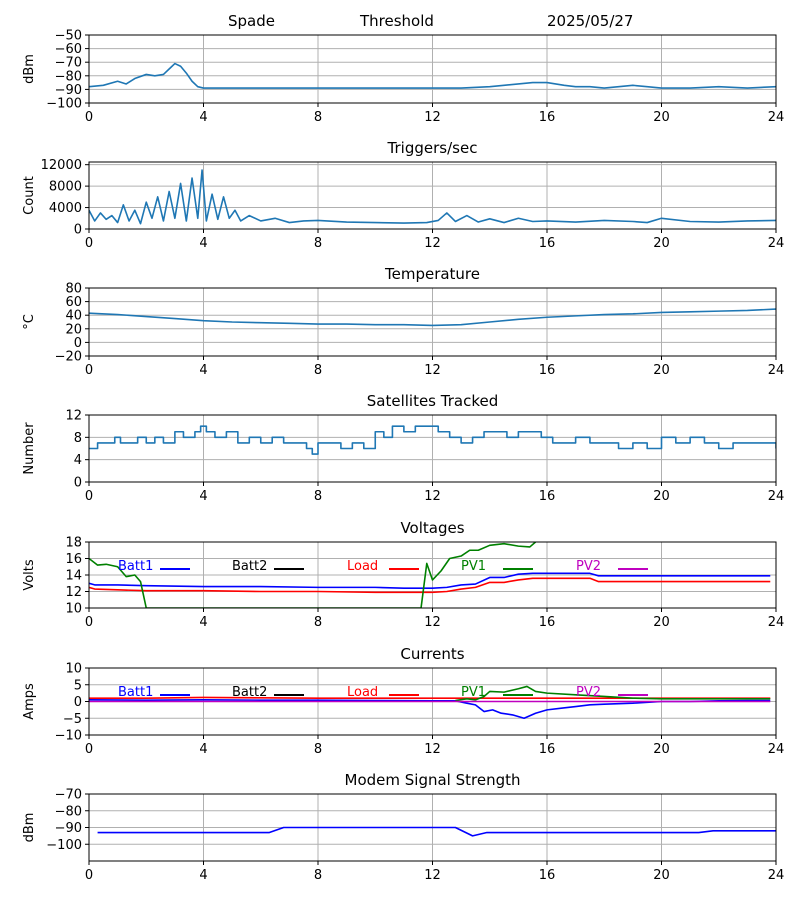  Describe the element at coordinates (432, 148) in the screenshot. I see `panel-2-title: Triggers/sec` at that location.